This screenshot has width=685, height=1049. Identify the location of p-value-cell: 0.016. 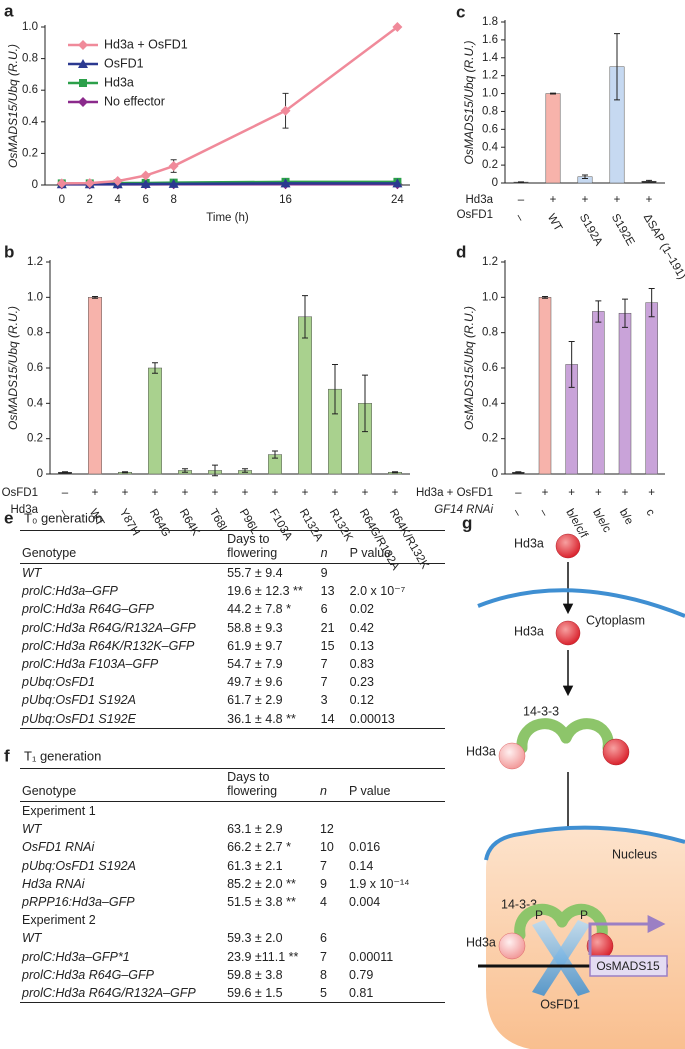
(364, 847).